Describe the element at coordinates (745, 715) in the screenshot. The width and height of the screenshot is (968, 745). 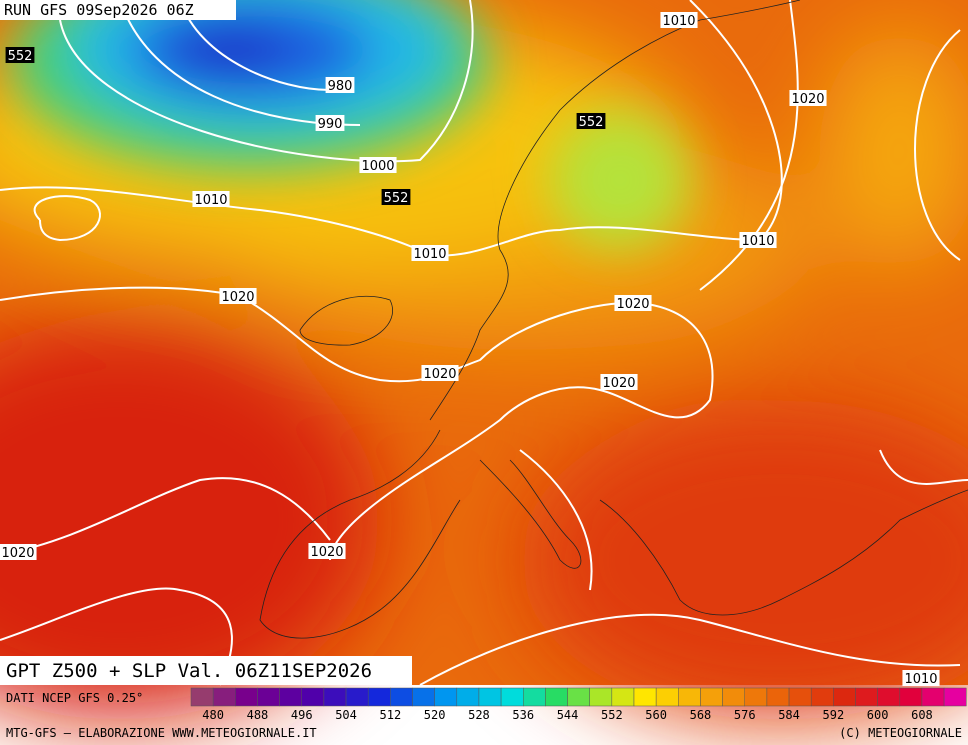
I see `colorbar-label: 576` at that location.